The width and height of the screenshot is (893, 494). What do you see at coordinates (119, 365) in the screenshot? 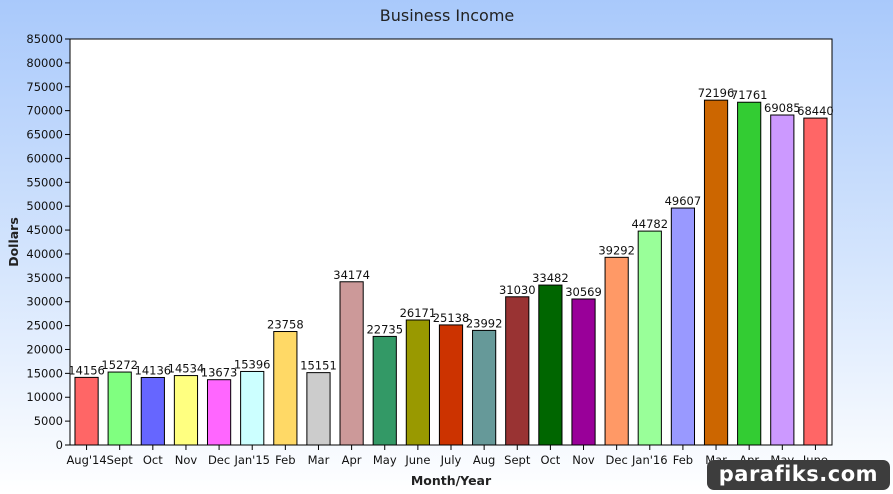
I see `data-label: 15272` at bounding box center [119, 365].